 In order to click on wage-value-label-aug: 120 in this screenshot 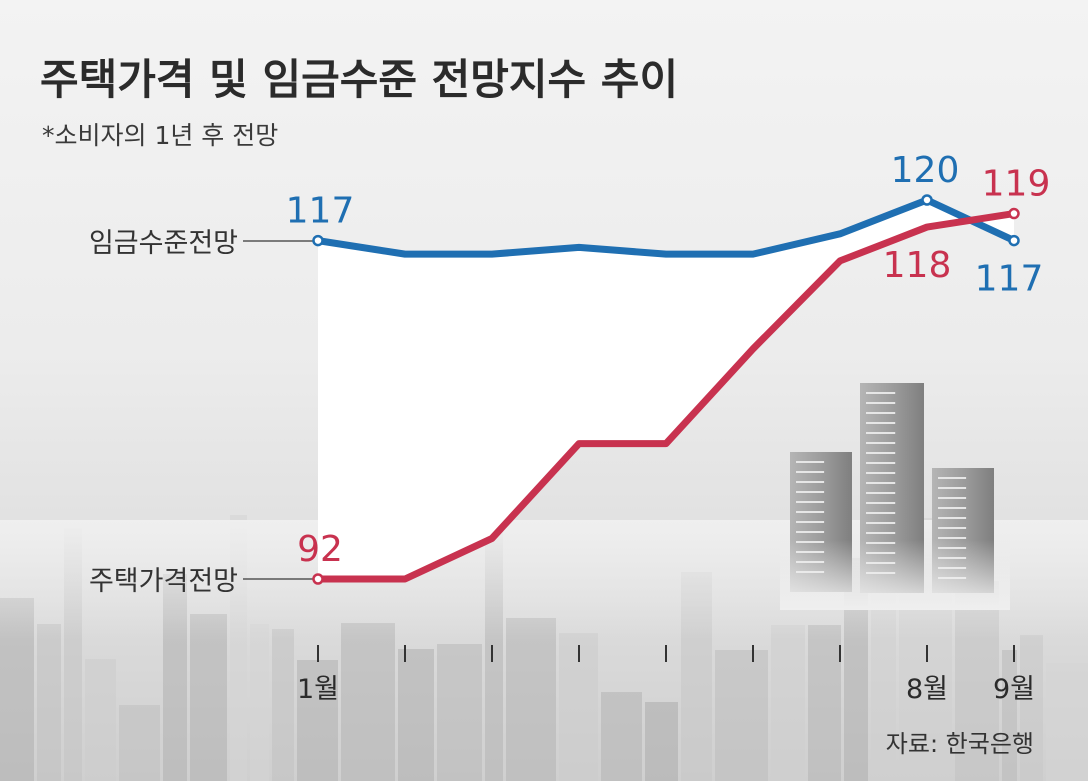, I will do `click(925, 170)`.